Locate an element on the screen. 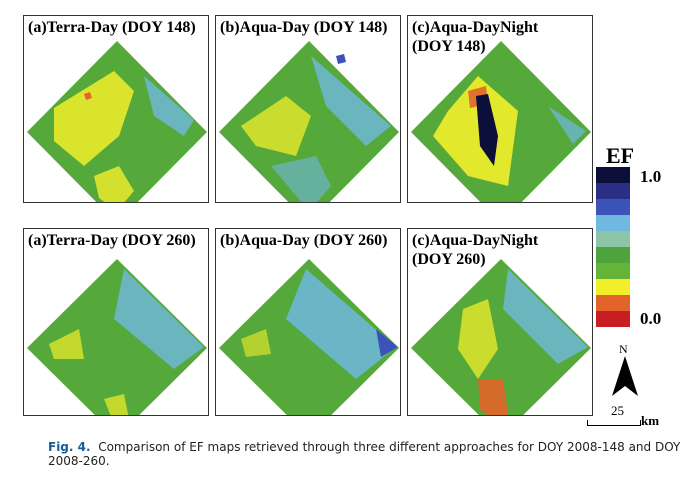  map-panel-aqua-daynight-260: (c)Aqua-DayNight (DOY 260) is located at coordinates (500, 322).